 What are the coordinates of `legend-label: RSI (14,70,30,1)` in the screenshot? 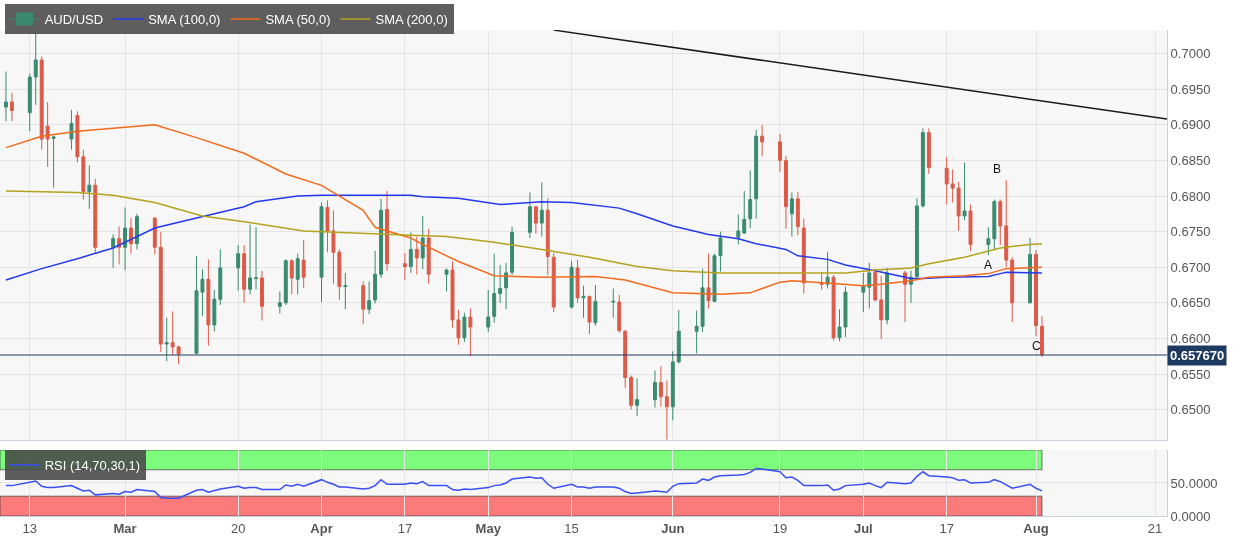 It's located at (92, 465).